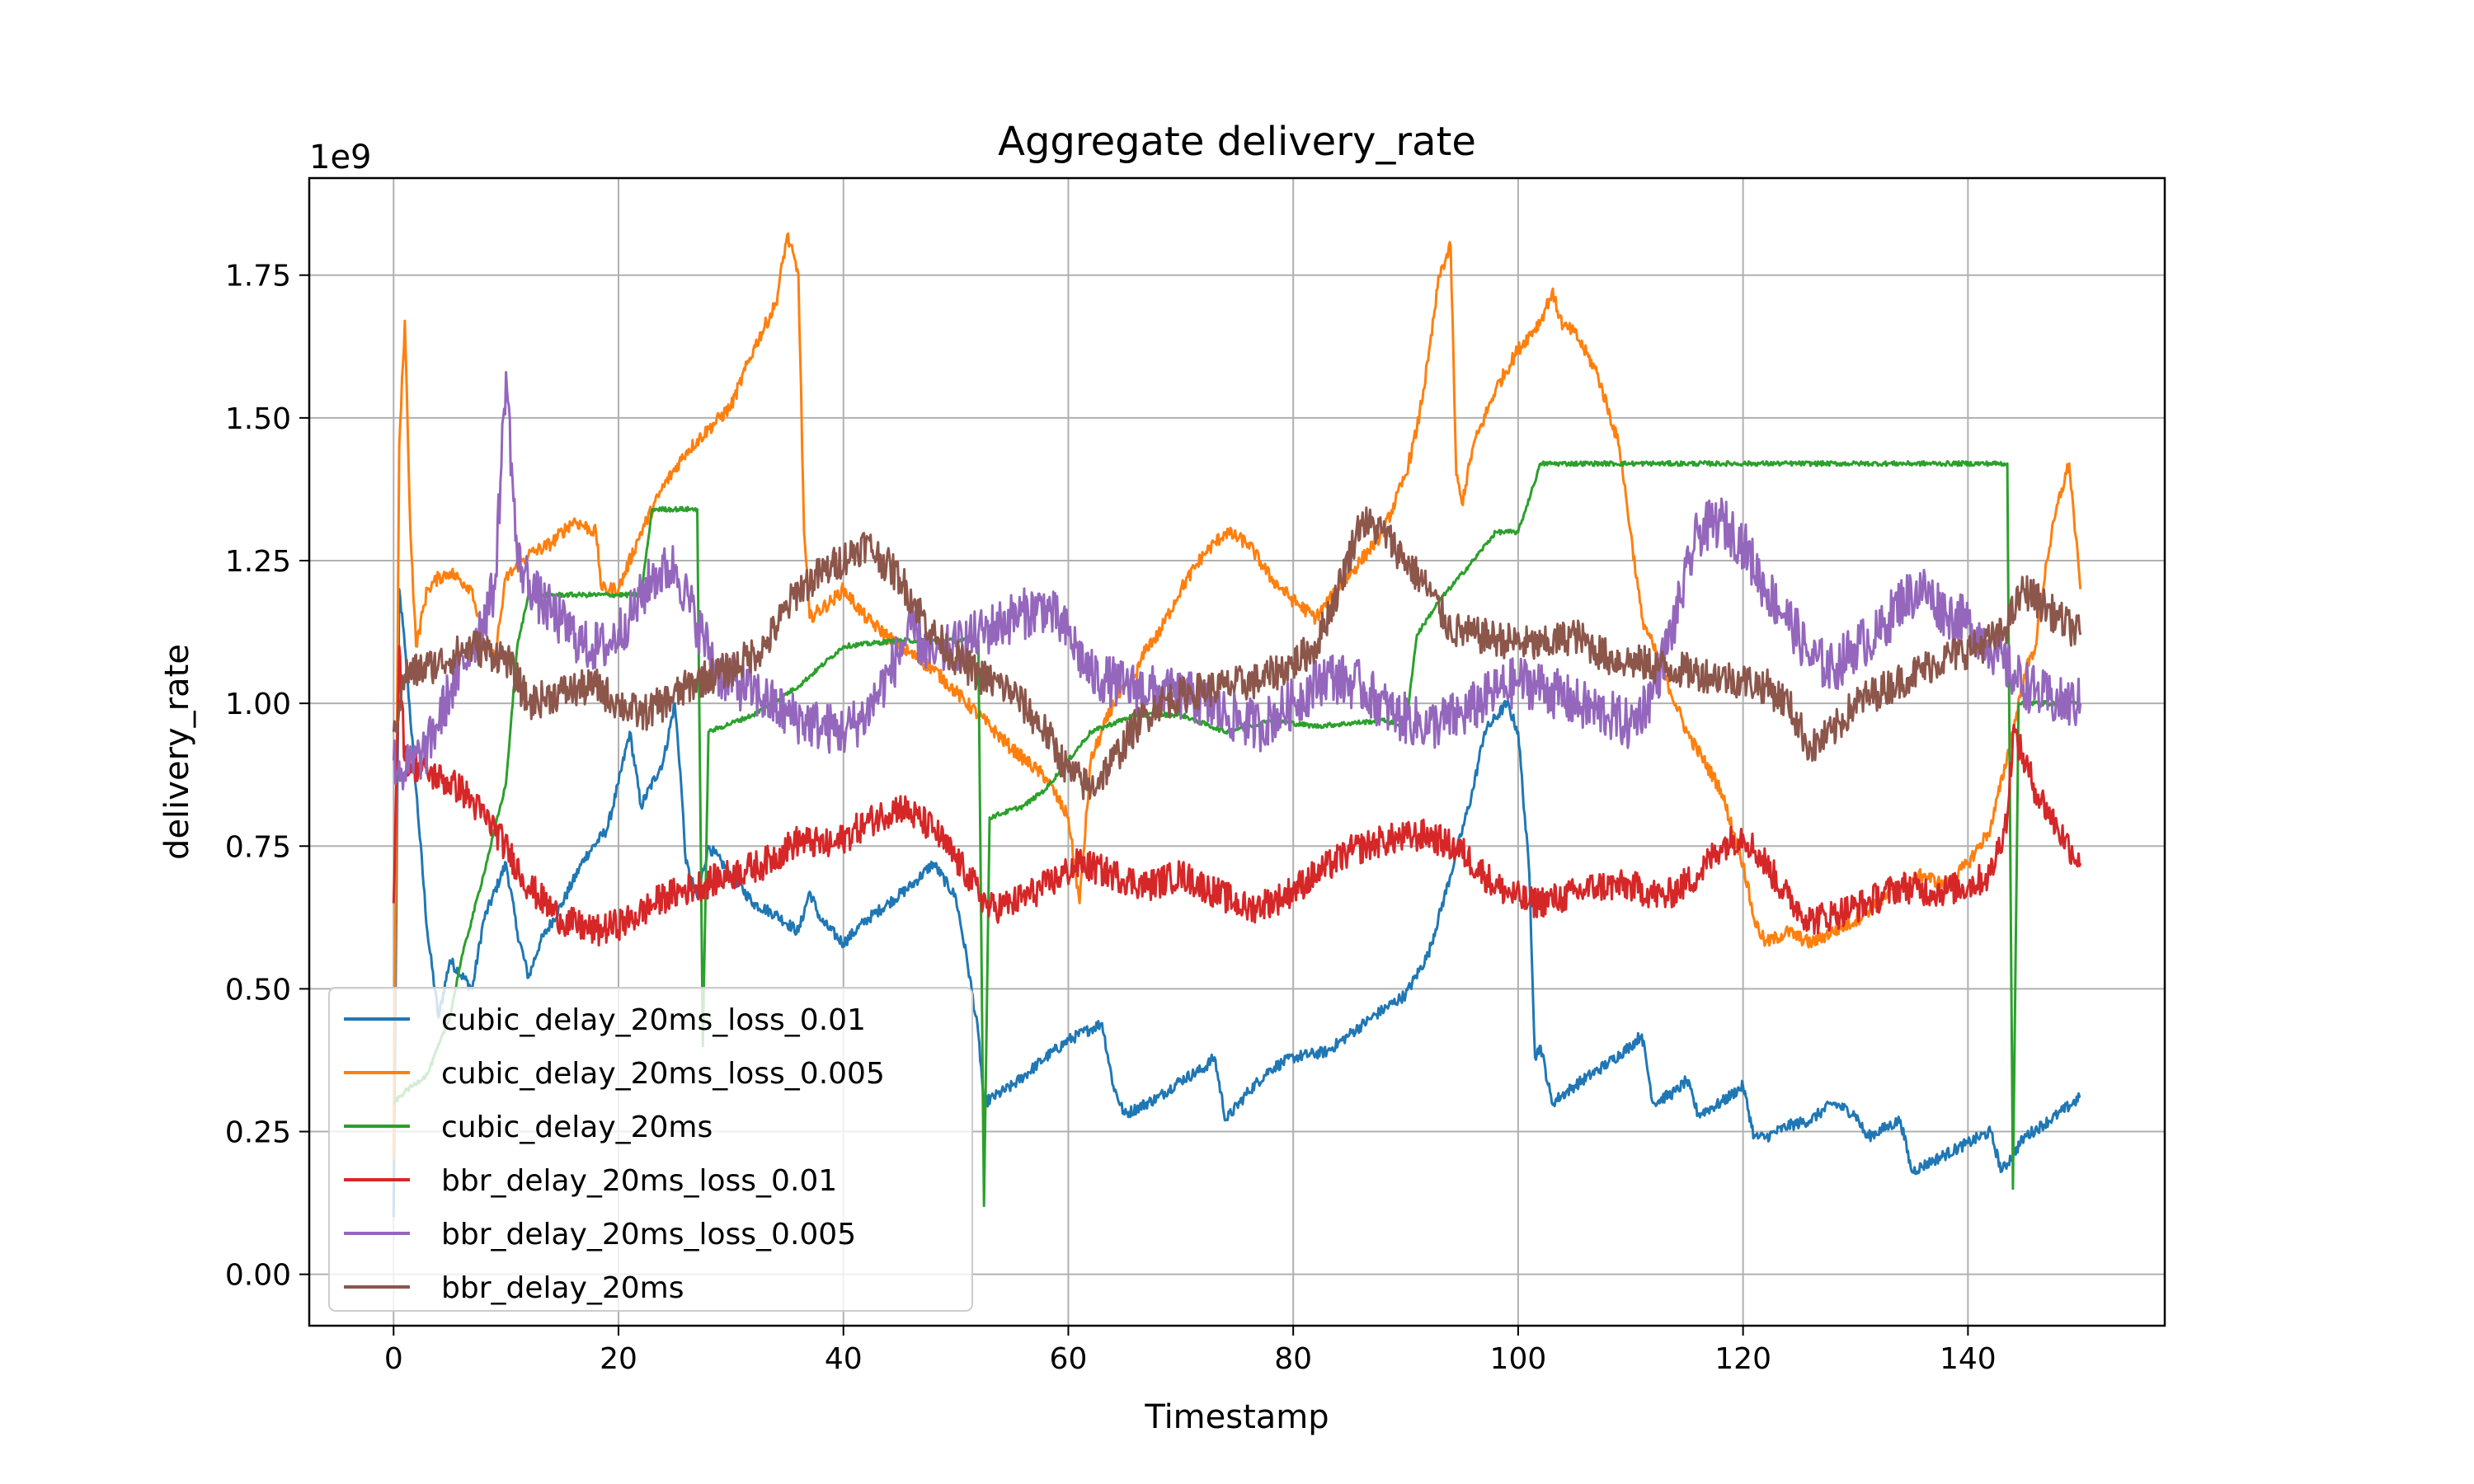 Image resolution: width=2474 pixels, height=1484 pixels. Describe the element at coordinates (258, 277) in the screenshot. I see `y-tick-label: 1.75` at that location.